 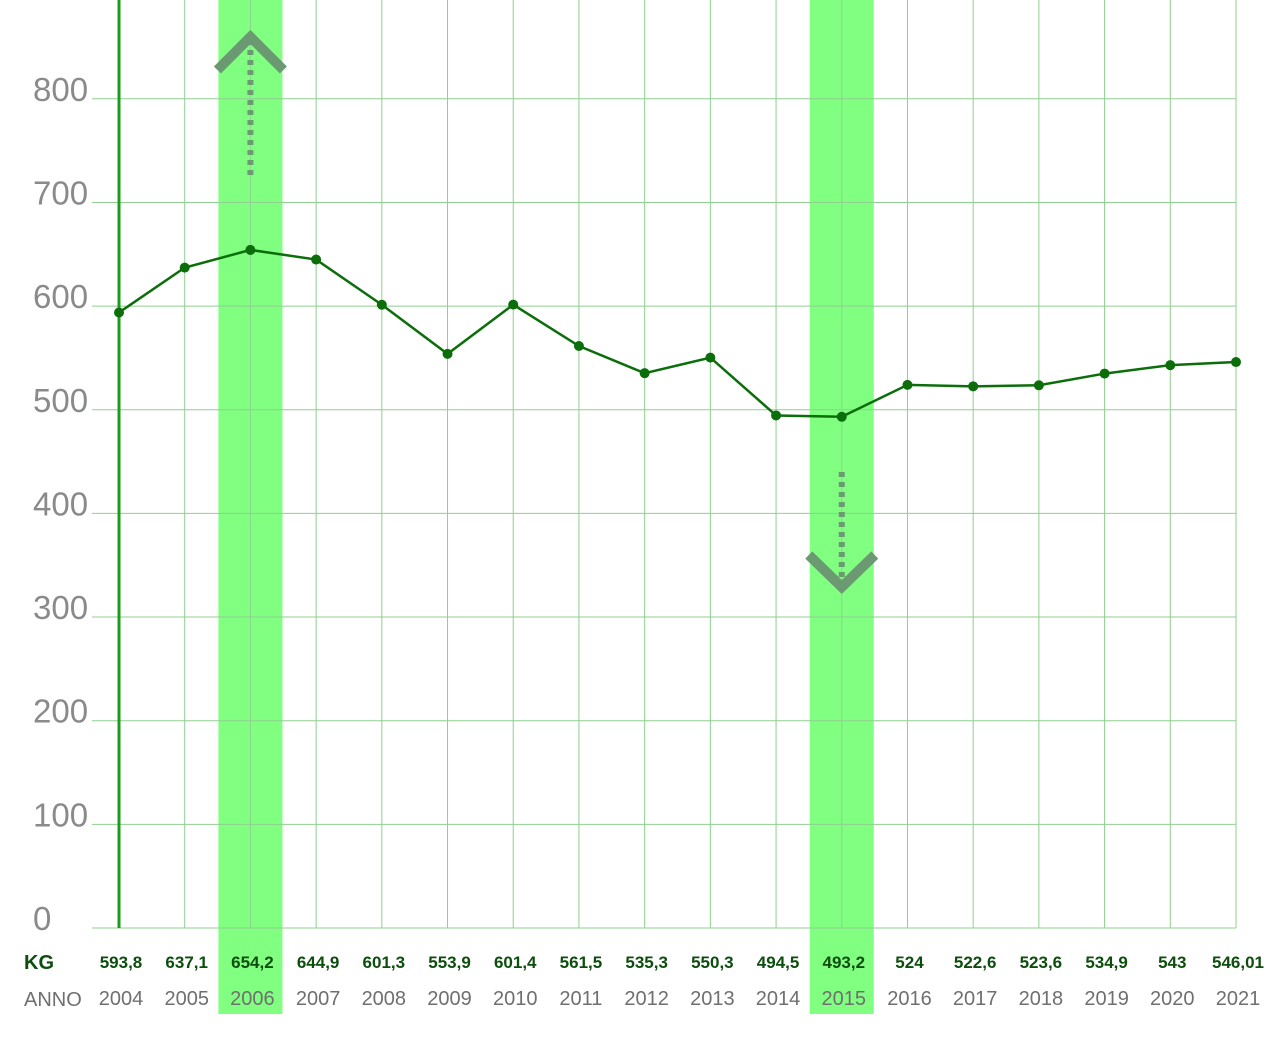 I want to click on kg-value-2009: 553,9, so click(x=449, y=962).